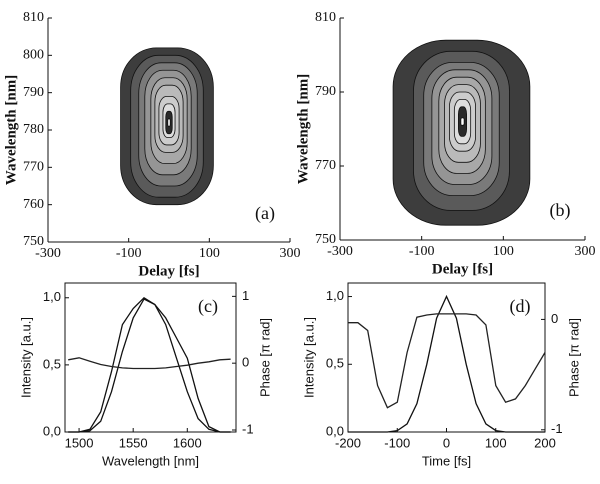 Image resolution: width=600 pixels, height=484 pixels. Describe the element at coordinates (545, 442) in the screenshot. I see `x-tick-label: 200` at that location.